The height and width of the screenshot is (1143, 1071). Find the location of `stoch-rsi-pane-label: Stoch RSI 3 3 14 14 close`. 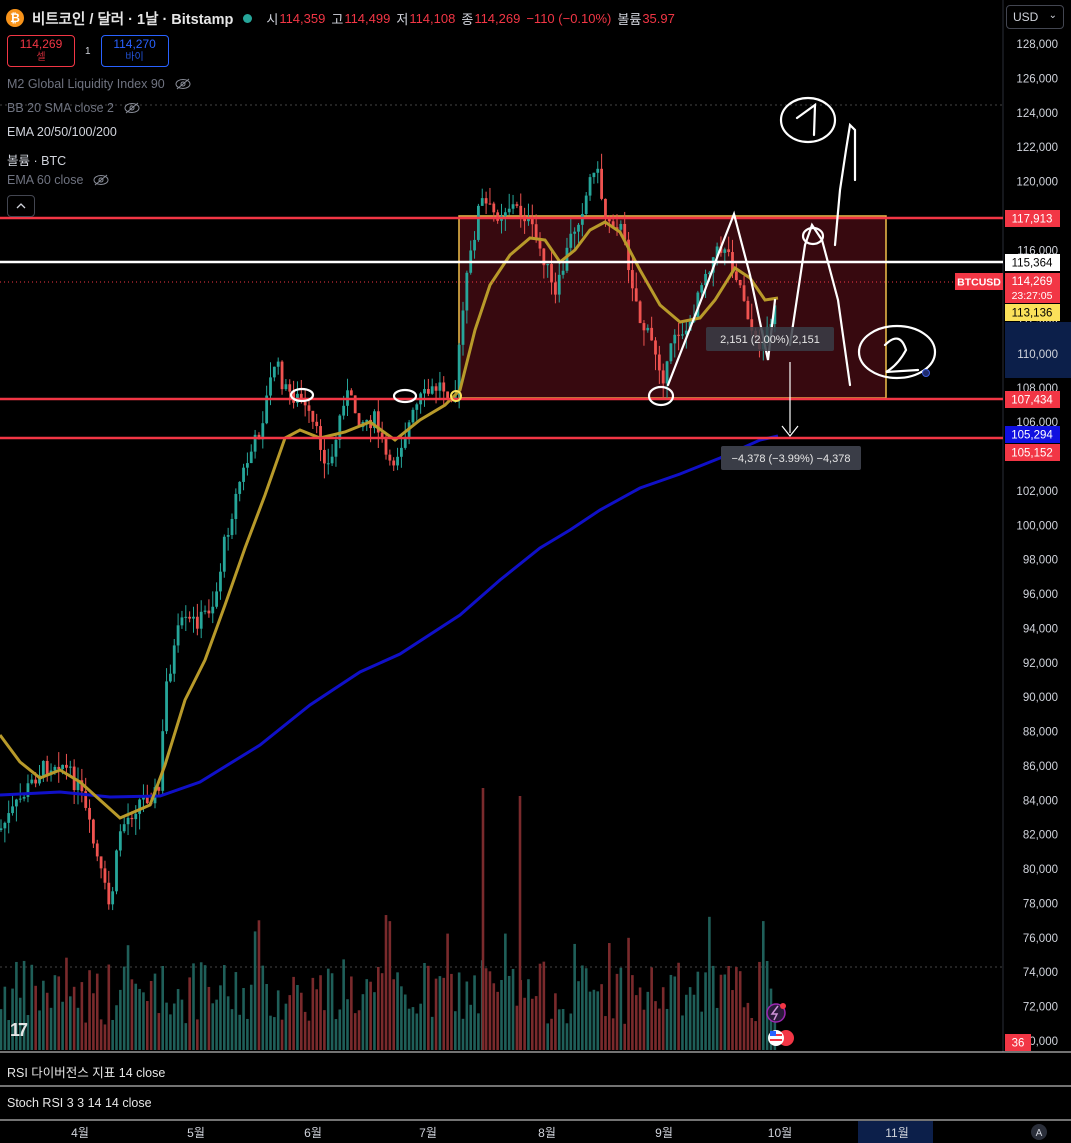

stoch-rsi-pane-label: Stoch RSI 3 3 14 14 close is located at coordinates (79, 1103).